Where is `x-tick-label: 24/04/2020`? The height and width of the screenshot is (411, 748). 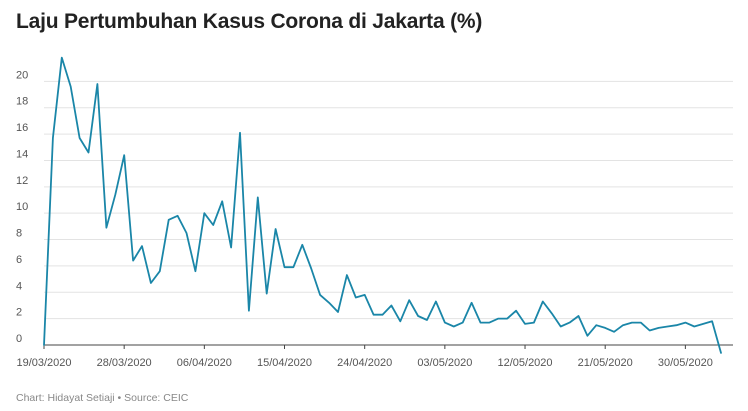 x-tick-label: 24/04/2020 is located at coordinates (364, 363).